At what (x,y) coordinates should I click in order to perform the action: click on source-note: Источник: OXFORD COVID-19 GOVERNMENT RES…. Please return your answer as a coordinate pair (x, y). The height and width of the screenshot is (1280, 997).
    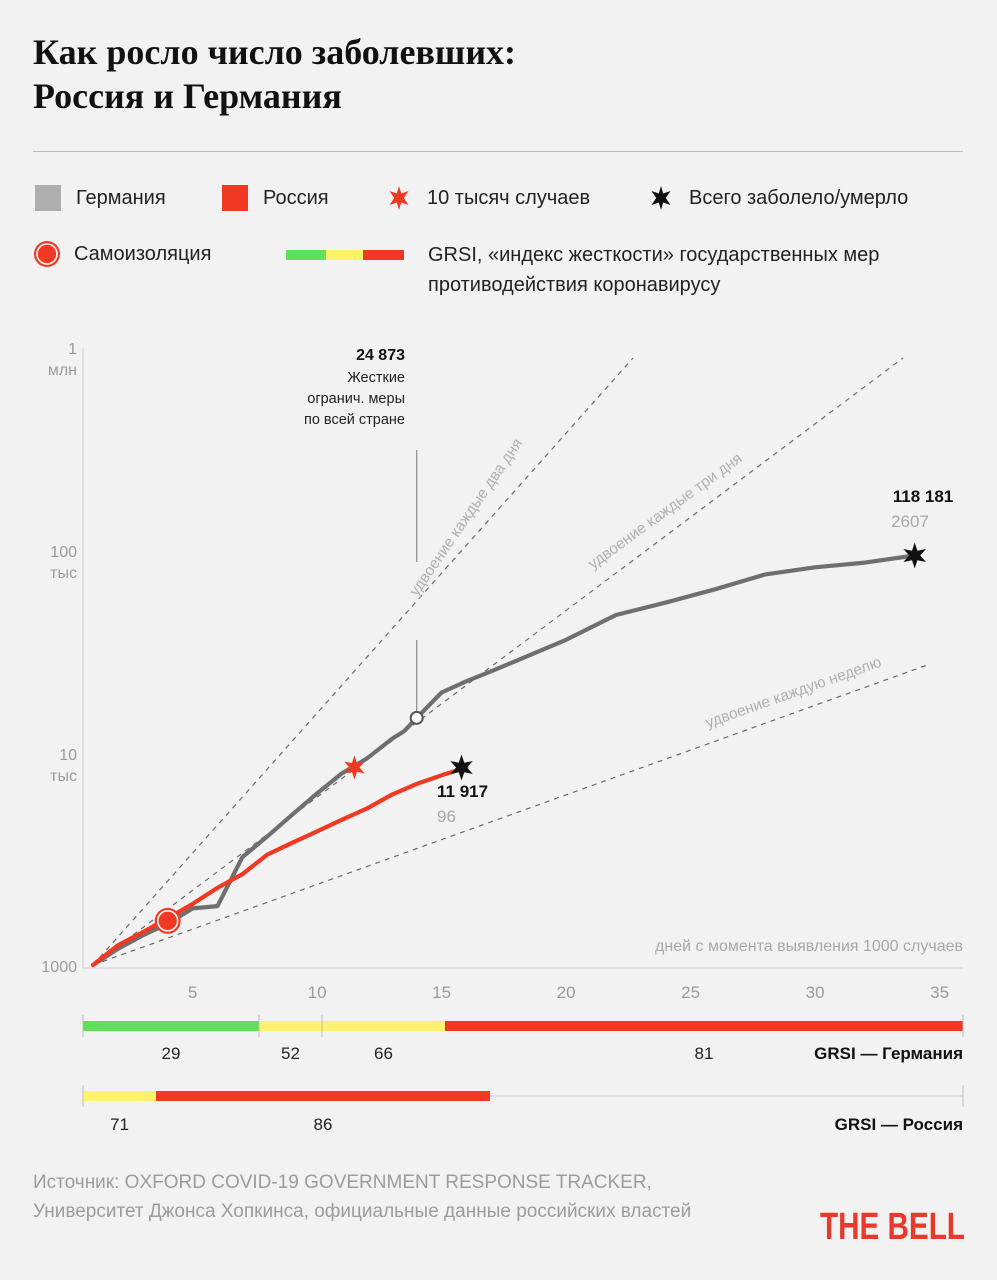
    Looking at the image, I should click on (362, 1197).